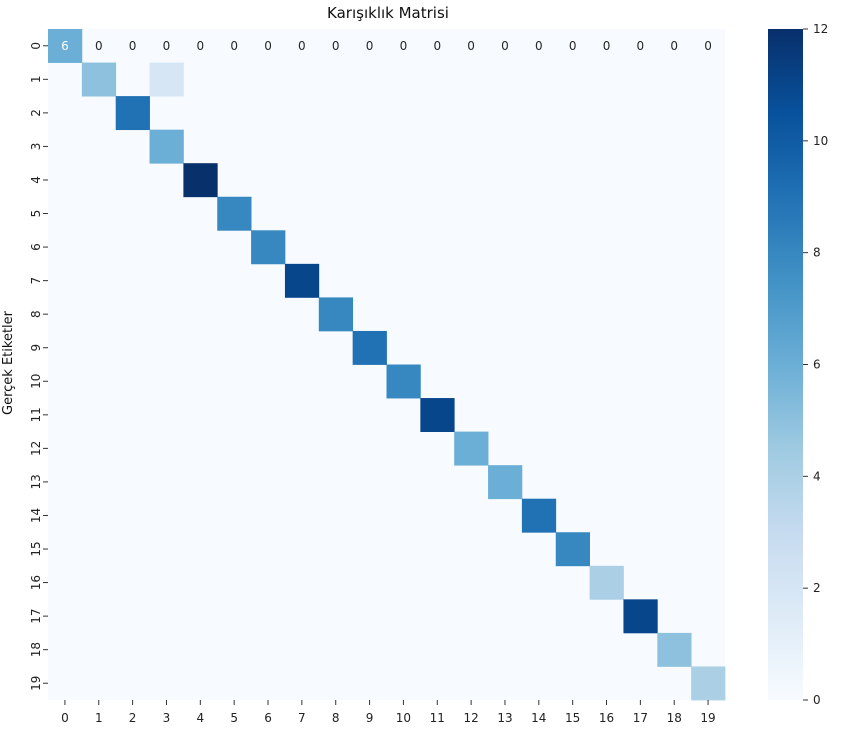 This screenshot has width=865, height=731. Describe the element at coordinates (388, 712) in the screenshot. I see `x-axis-ticks: 0 1 2 3 4 5 6 7 8 9 10 11 12 13 14 15 16 17 18 19` at that location.